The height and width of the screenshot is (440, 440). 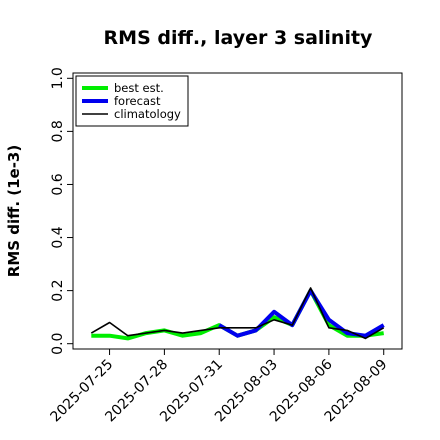 I want to click on chart-title: RMS diff., layer 3 salinity, so click(x=239, y=38).